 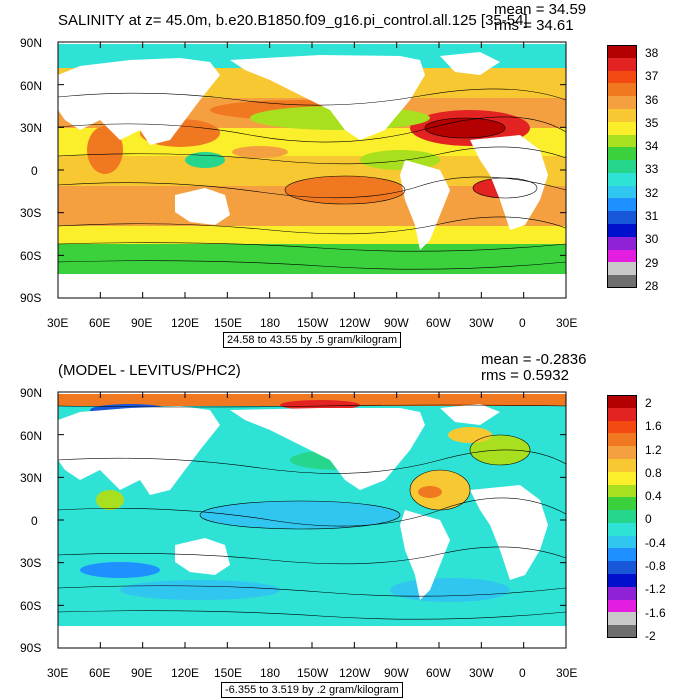 What do you see at coordinates (653, 426) in the screenshot?
I see `anomaly-cb-label: 1.6` at bounding box center [653, 426].